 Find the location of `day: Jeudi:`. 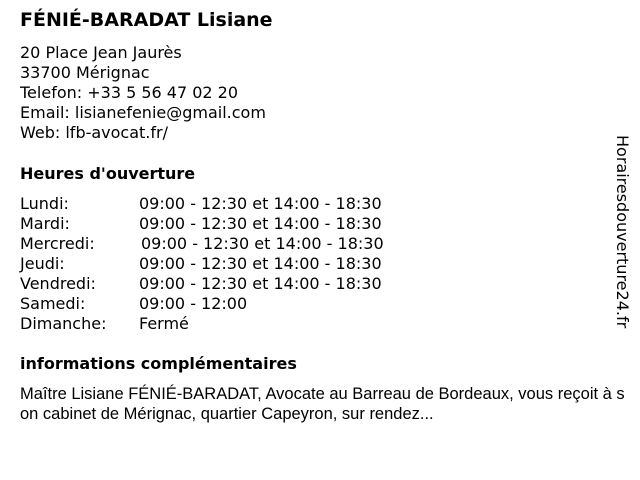

day: Jeudi: is located at coordinates (42, 263).